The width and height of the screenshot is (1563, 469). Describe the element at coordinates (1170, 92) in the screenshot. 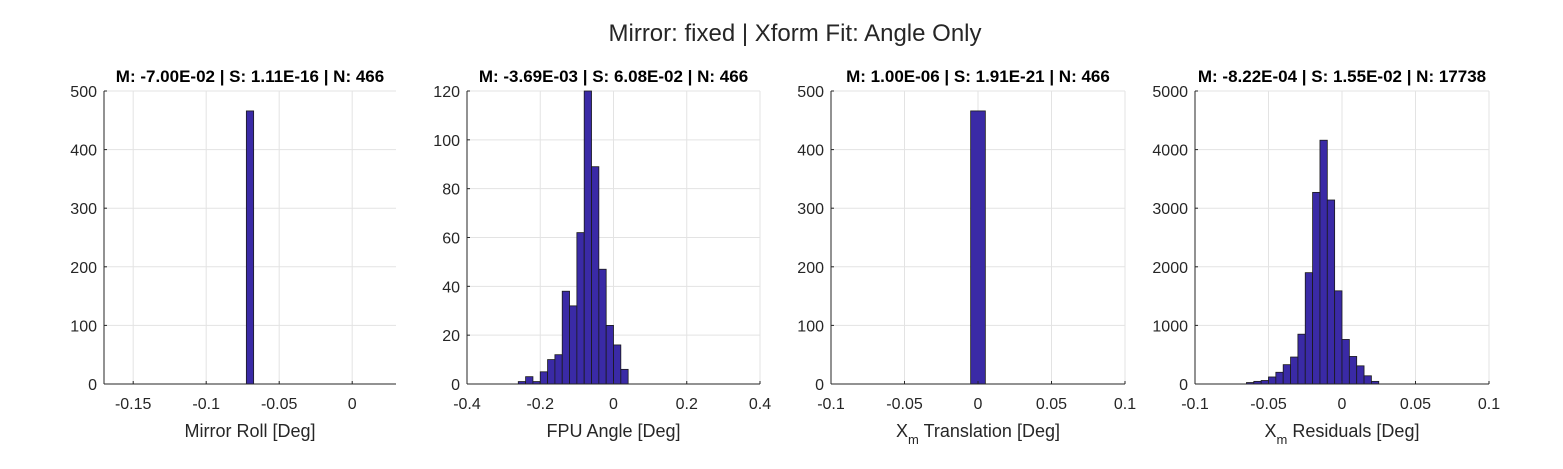

I see `y-tick-label: 5000` at that location.